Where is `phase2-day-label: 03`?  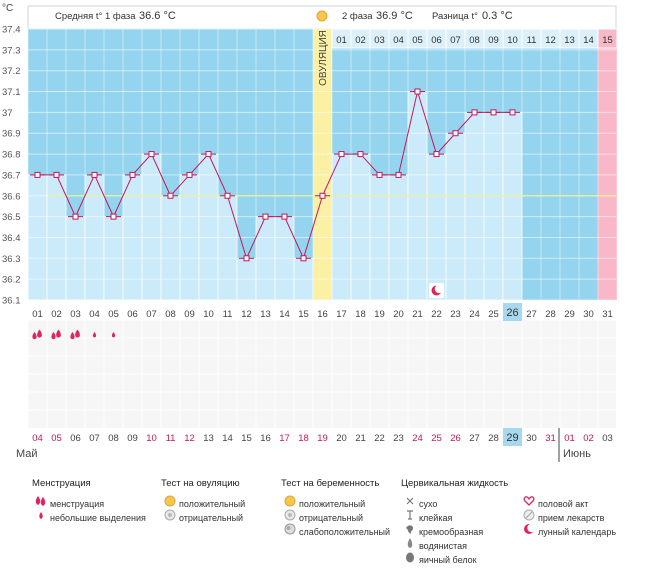 phase2-day-label: 03 is located at coordinates (379, 40).